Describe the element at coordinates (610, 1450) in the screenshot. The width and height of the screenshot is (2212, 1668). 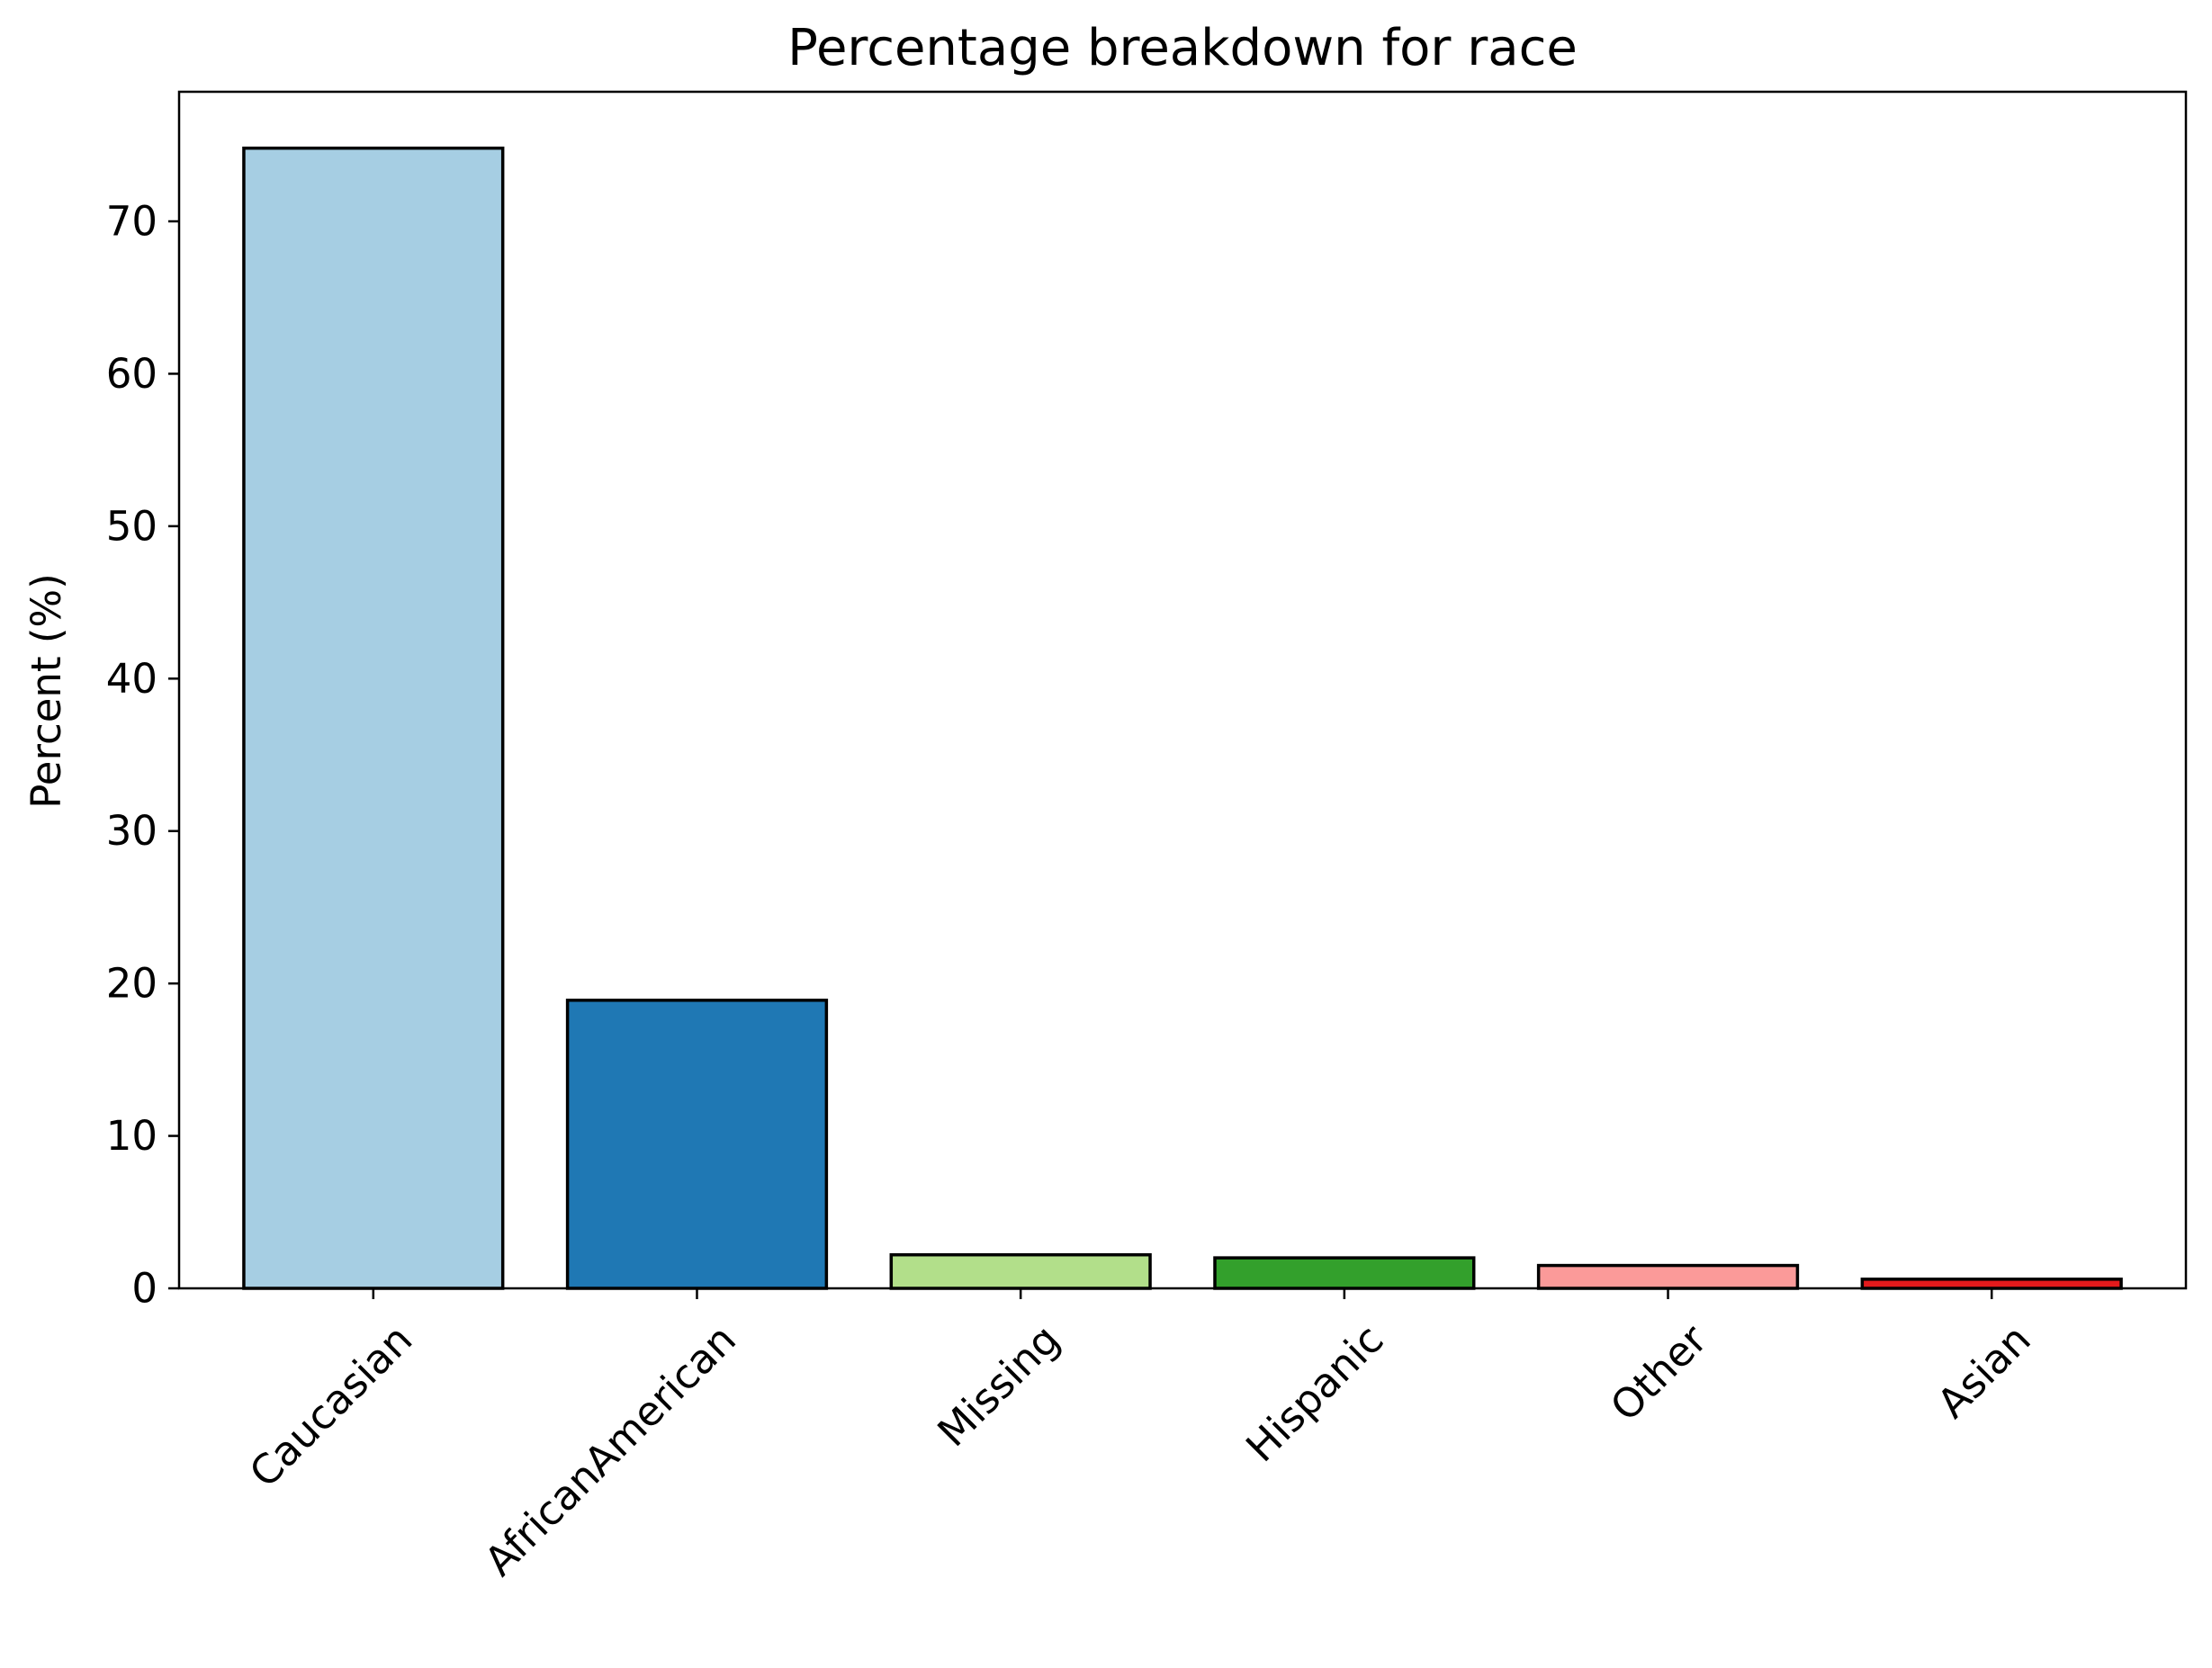
I see `x-tick-label: AfricanAmerican` at that location.